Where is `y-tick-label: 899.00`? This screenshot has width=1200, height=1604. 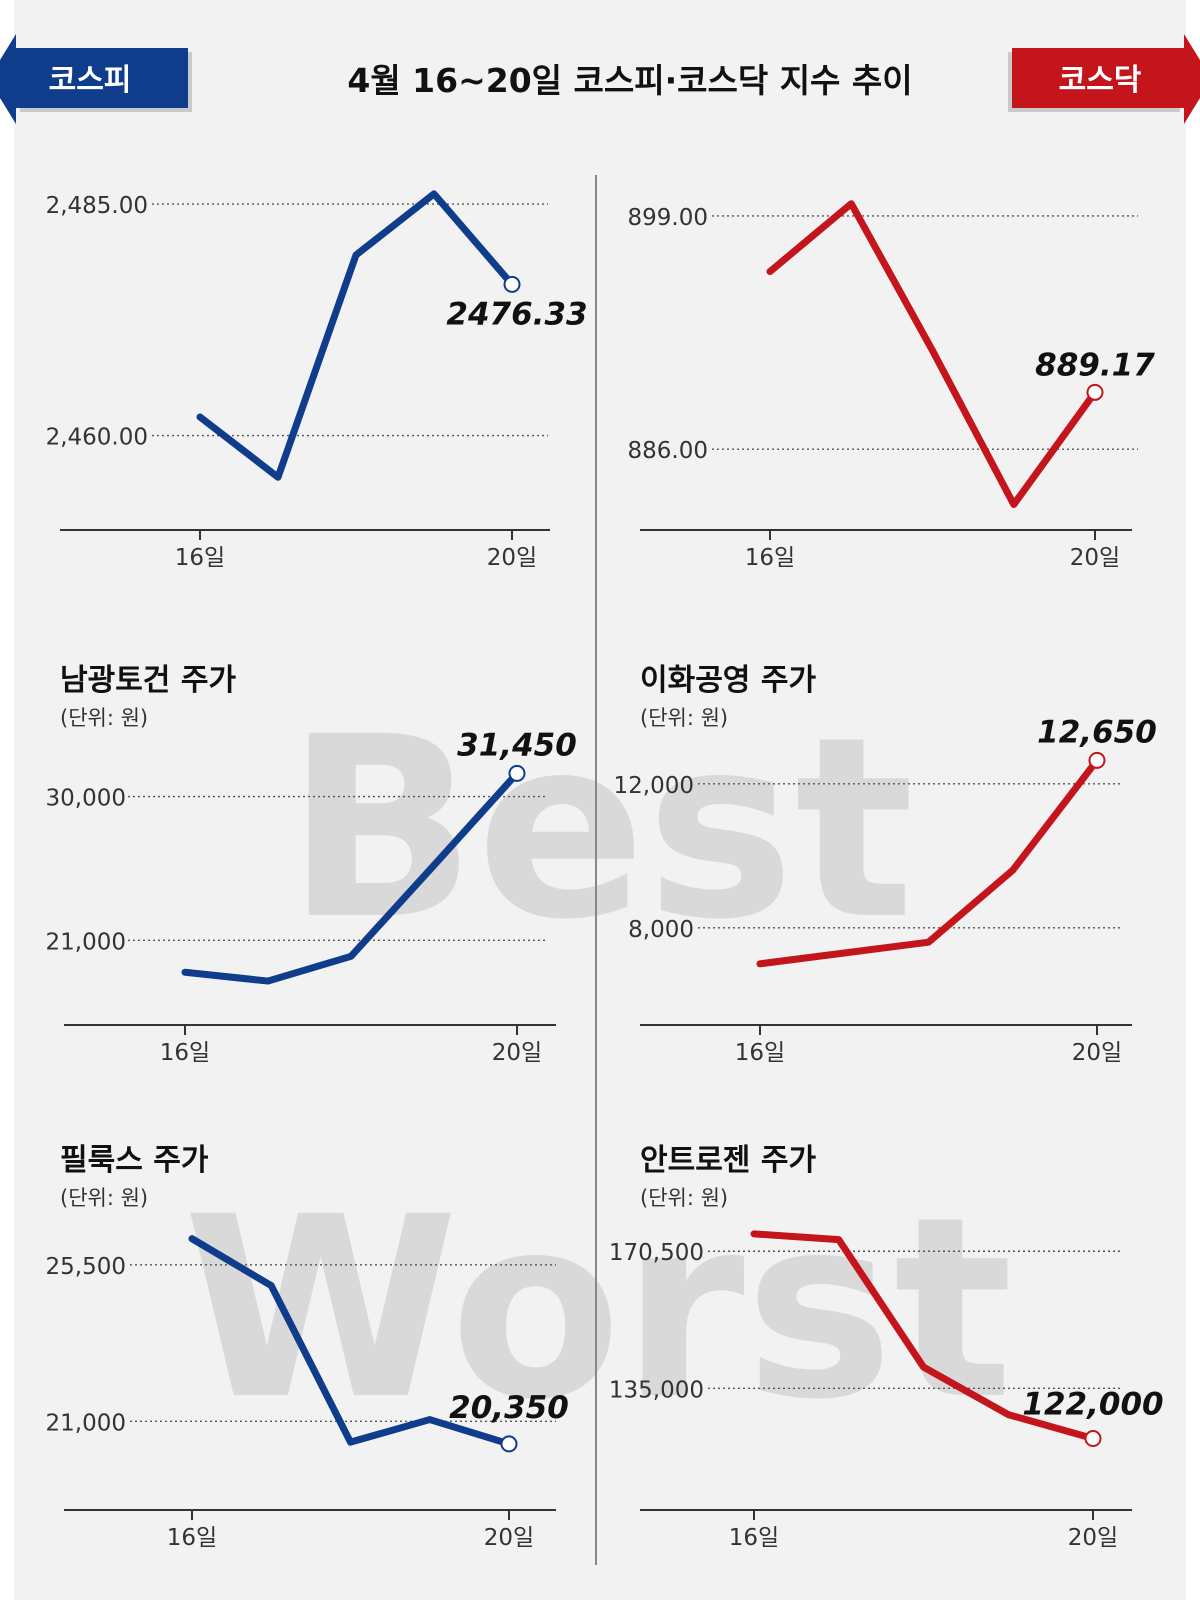
y-tick-label: 899.00 is located at coordinates (668, 218).